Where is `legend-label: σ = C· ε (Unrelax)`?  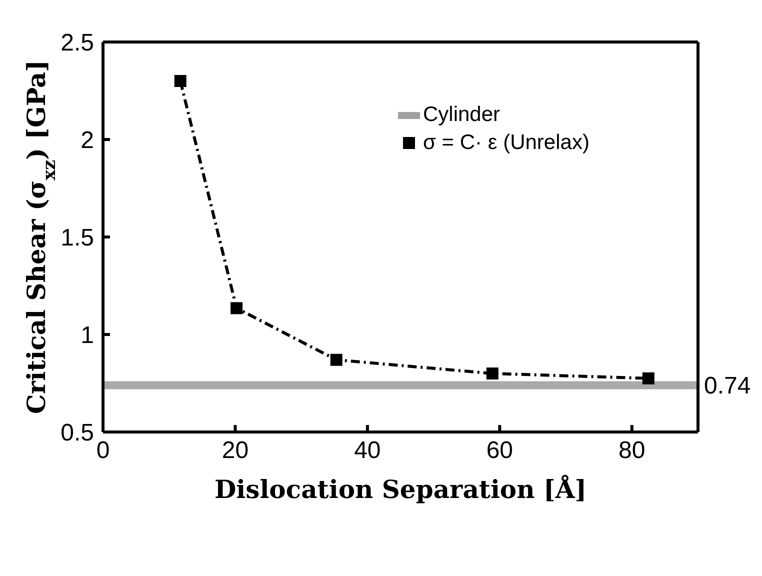
legend-label: σ = C· ε (Unrelax) is located at coordinates (506, 143).